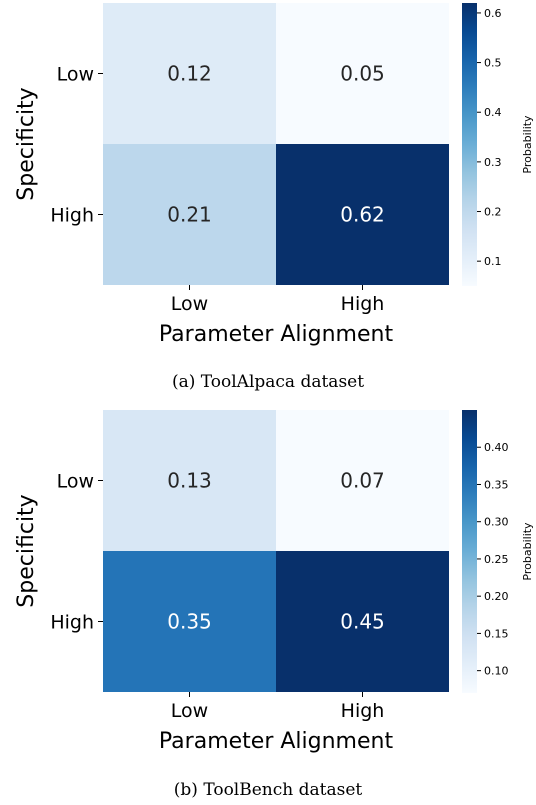 The width and height of the screenshot is (536, 805). I want to click on colorbar-tick-label: 0.6, so click(493, 13).